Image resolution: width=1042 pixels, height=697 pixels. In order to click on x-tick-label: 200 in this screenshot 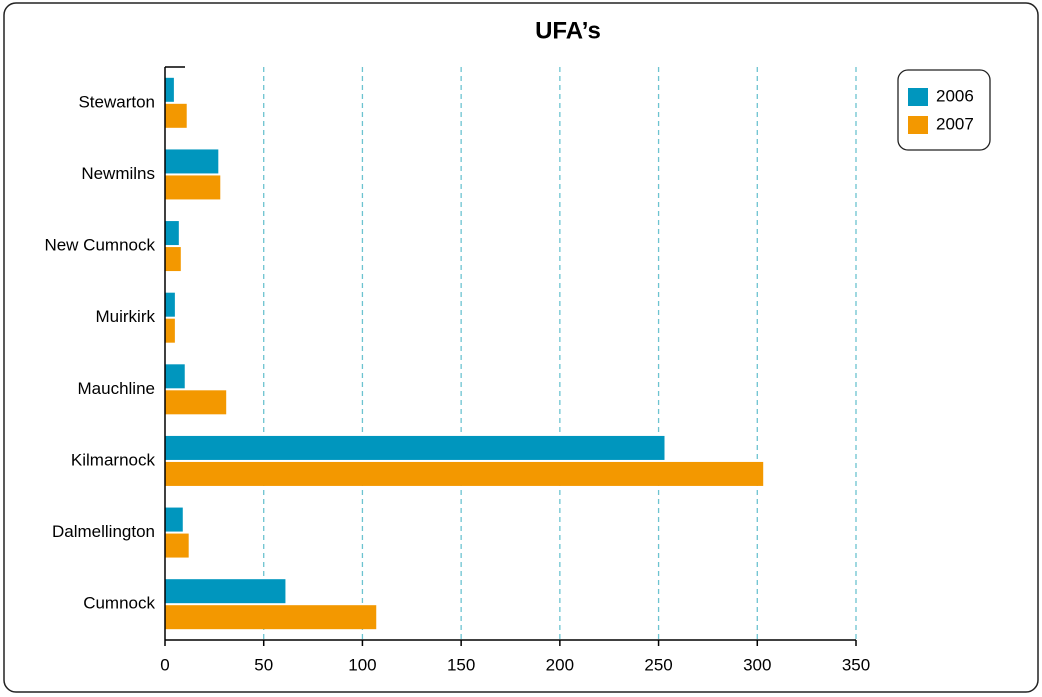, I will do `click(560, 664)`.